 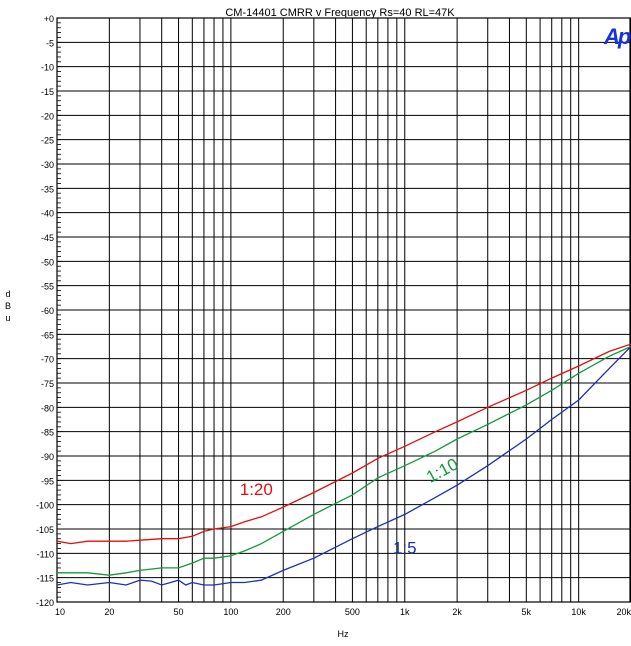 What do you see at coordinates (45, 530) in the screenshot?
I see `y-tick-label: -105` at bounding box center [45, 530].